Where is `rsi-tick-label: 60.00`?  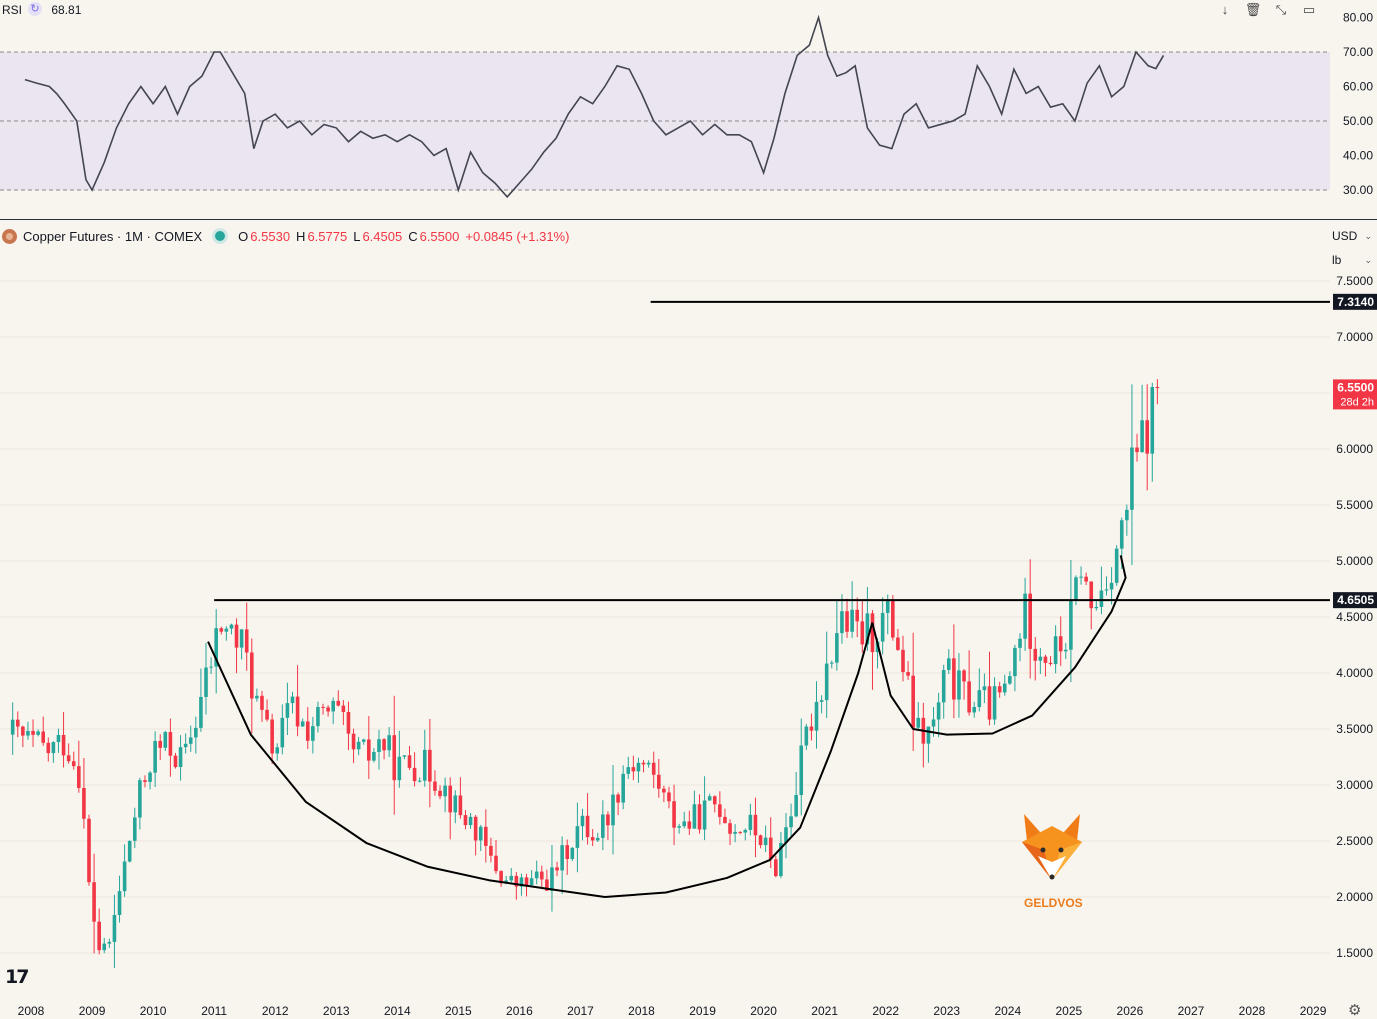
rsi-tick-label: 60.00 is located at coordinates (1358, 87).